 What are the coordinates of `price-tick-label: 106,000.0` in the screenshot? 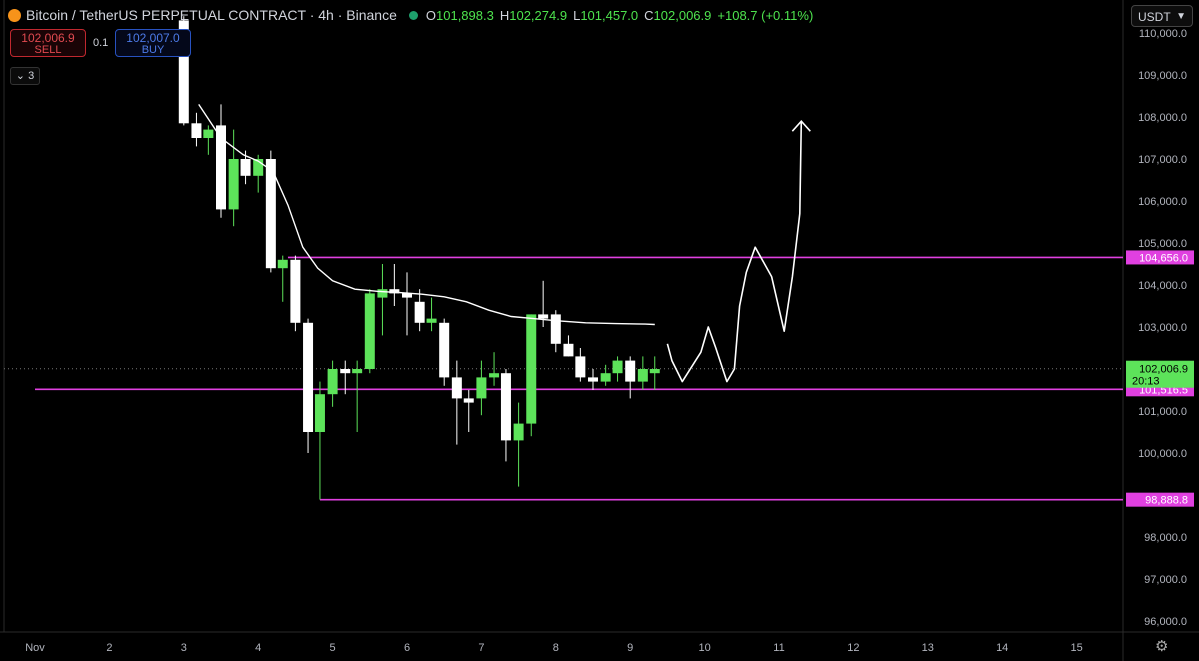 It's located at (1162, 202).